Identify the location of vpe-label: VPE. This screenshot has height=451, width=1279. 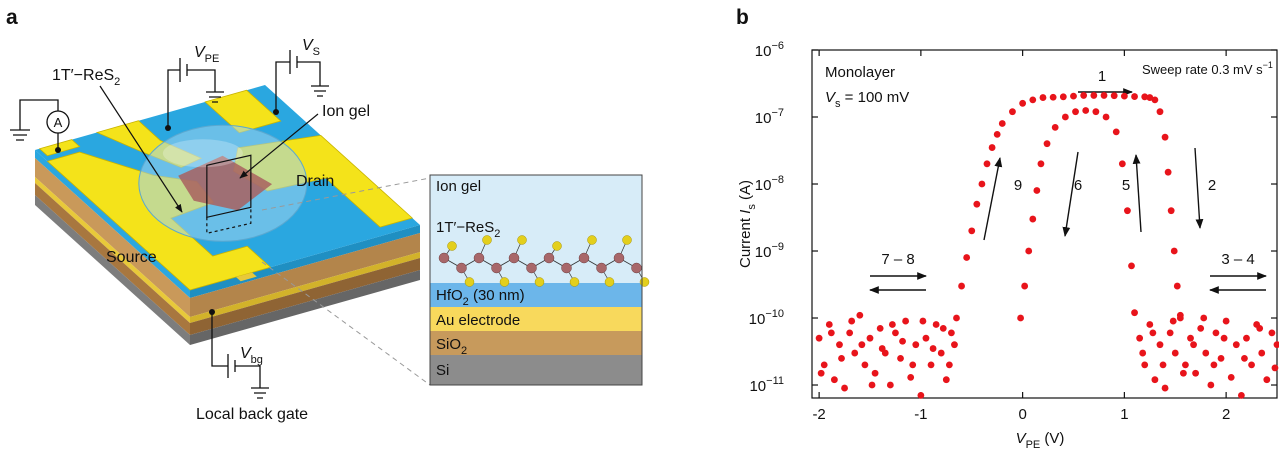
(206, 54).